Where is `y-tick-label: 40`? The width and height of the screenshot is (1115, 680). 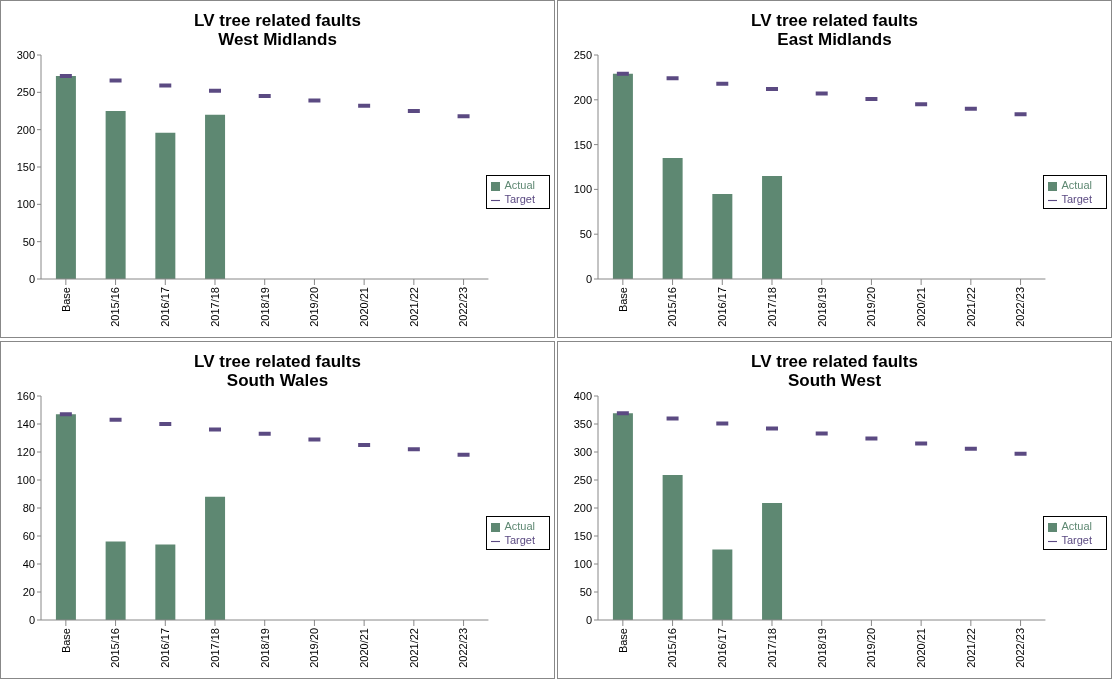 y-tick-label: 40 is located at coordinates (28, 563).